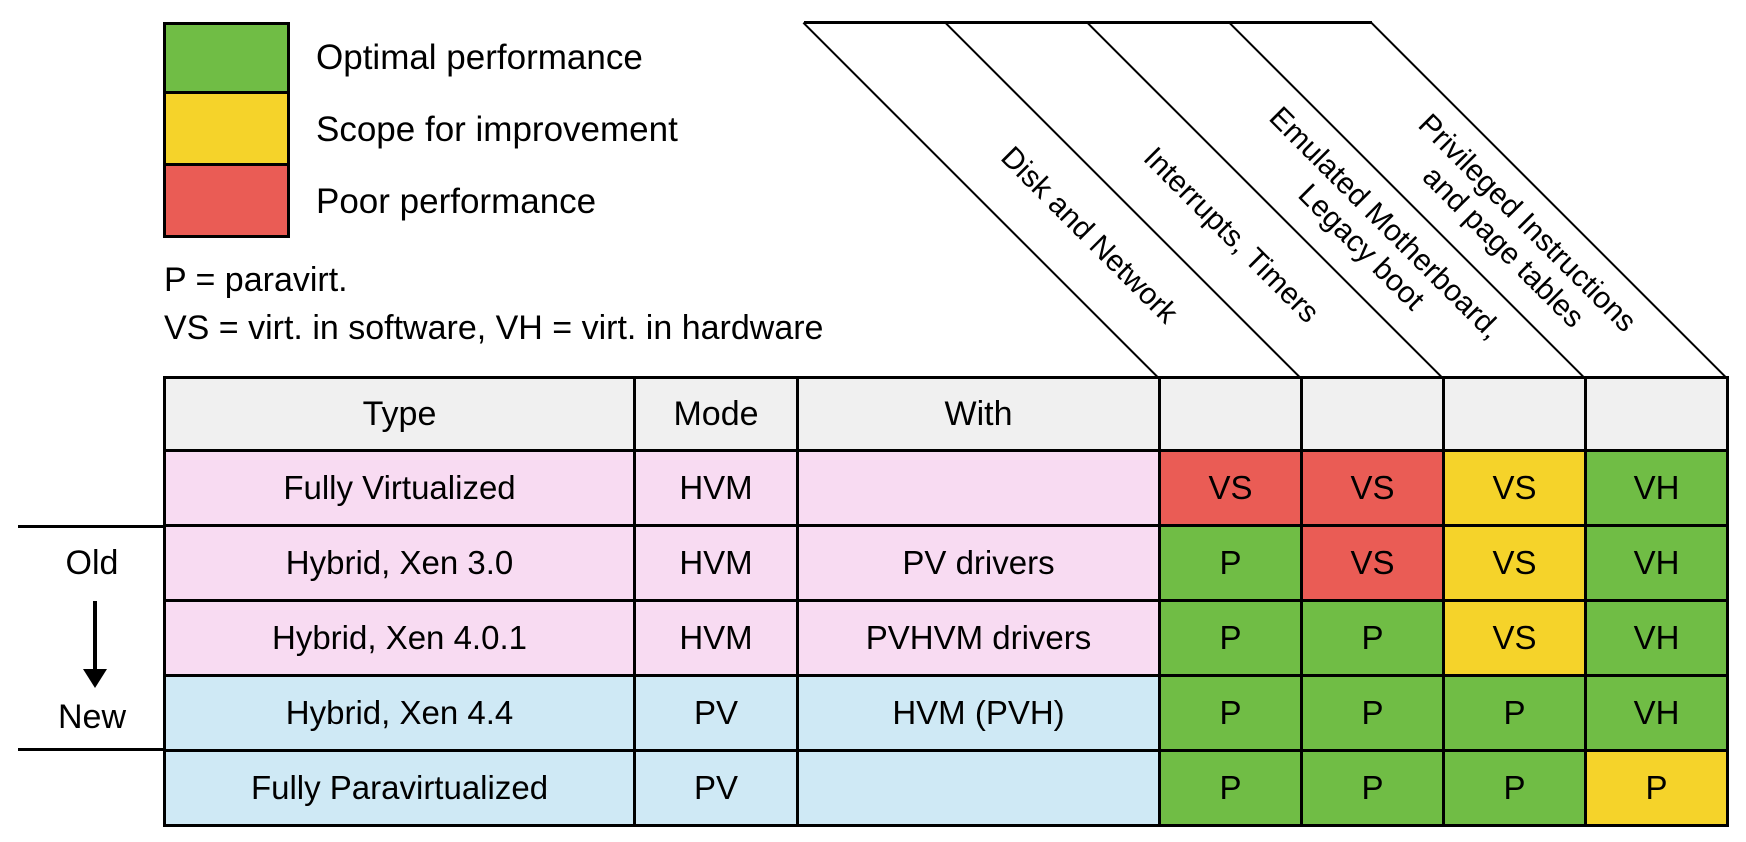  I want to click on legend-label: Scope for improvement, so click(497, 129).